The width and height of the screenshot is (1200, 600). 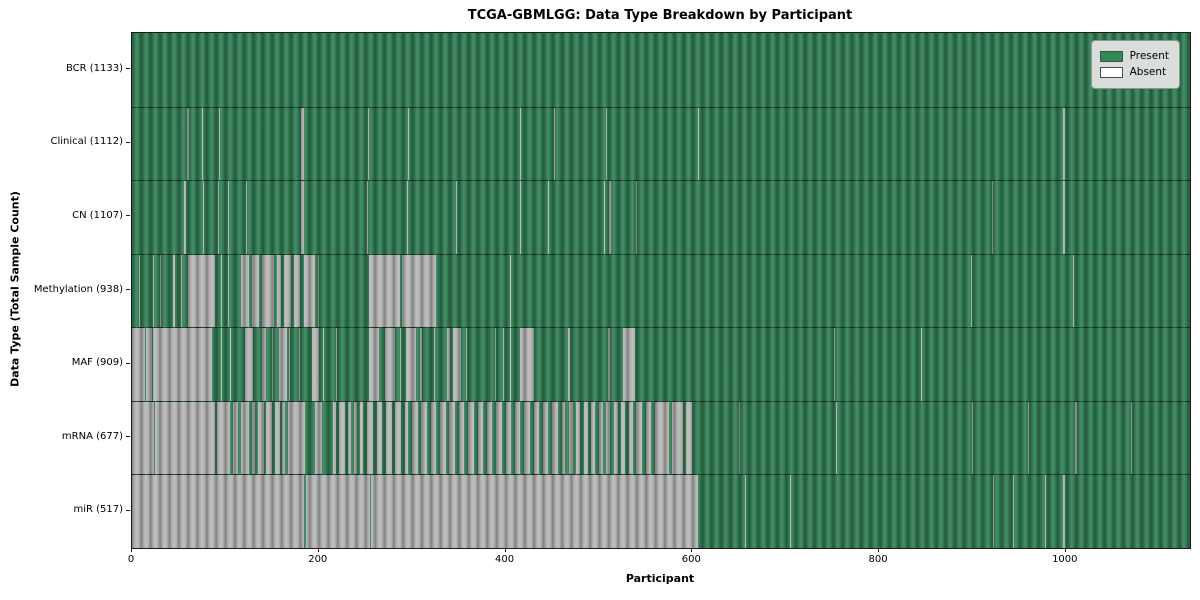 I want to click on row-clinical, so click(x=661, y=143).